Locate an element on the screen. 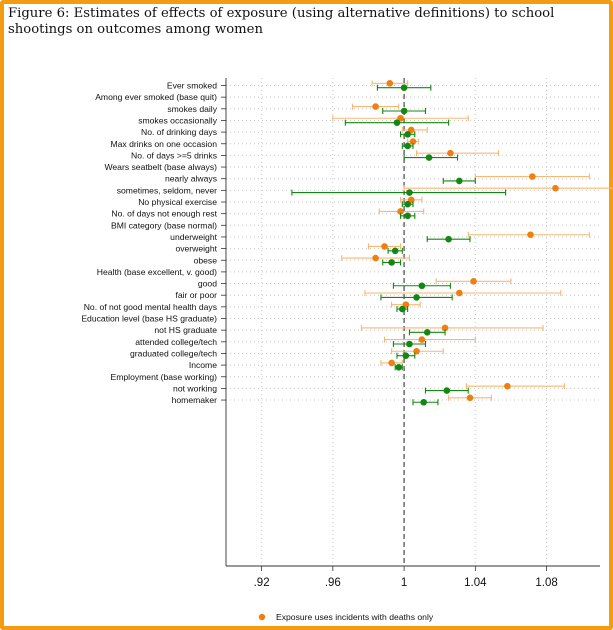 This screenshot has width=613, height=630. category-label: not HS graduate is located at coordinates (185, 330).